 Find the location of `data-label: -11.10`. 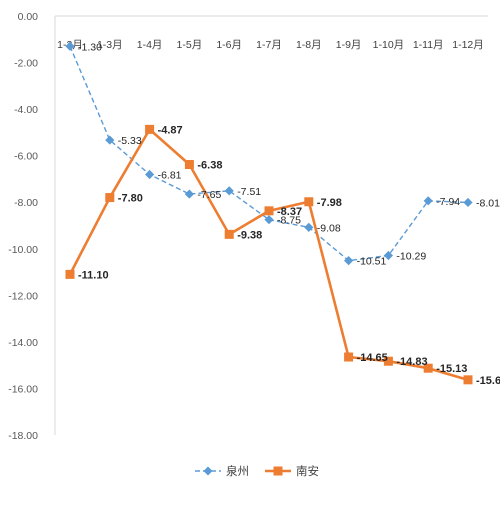

data-label: -11.10 is located at coordinates (93, 275).